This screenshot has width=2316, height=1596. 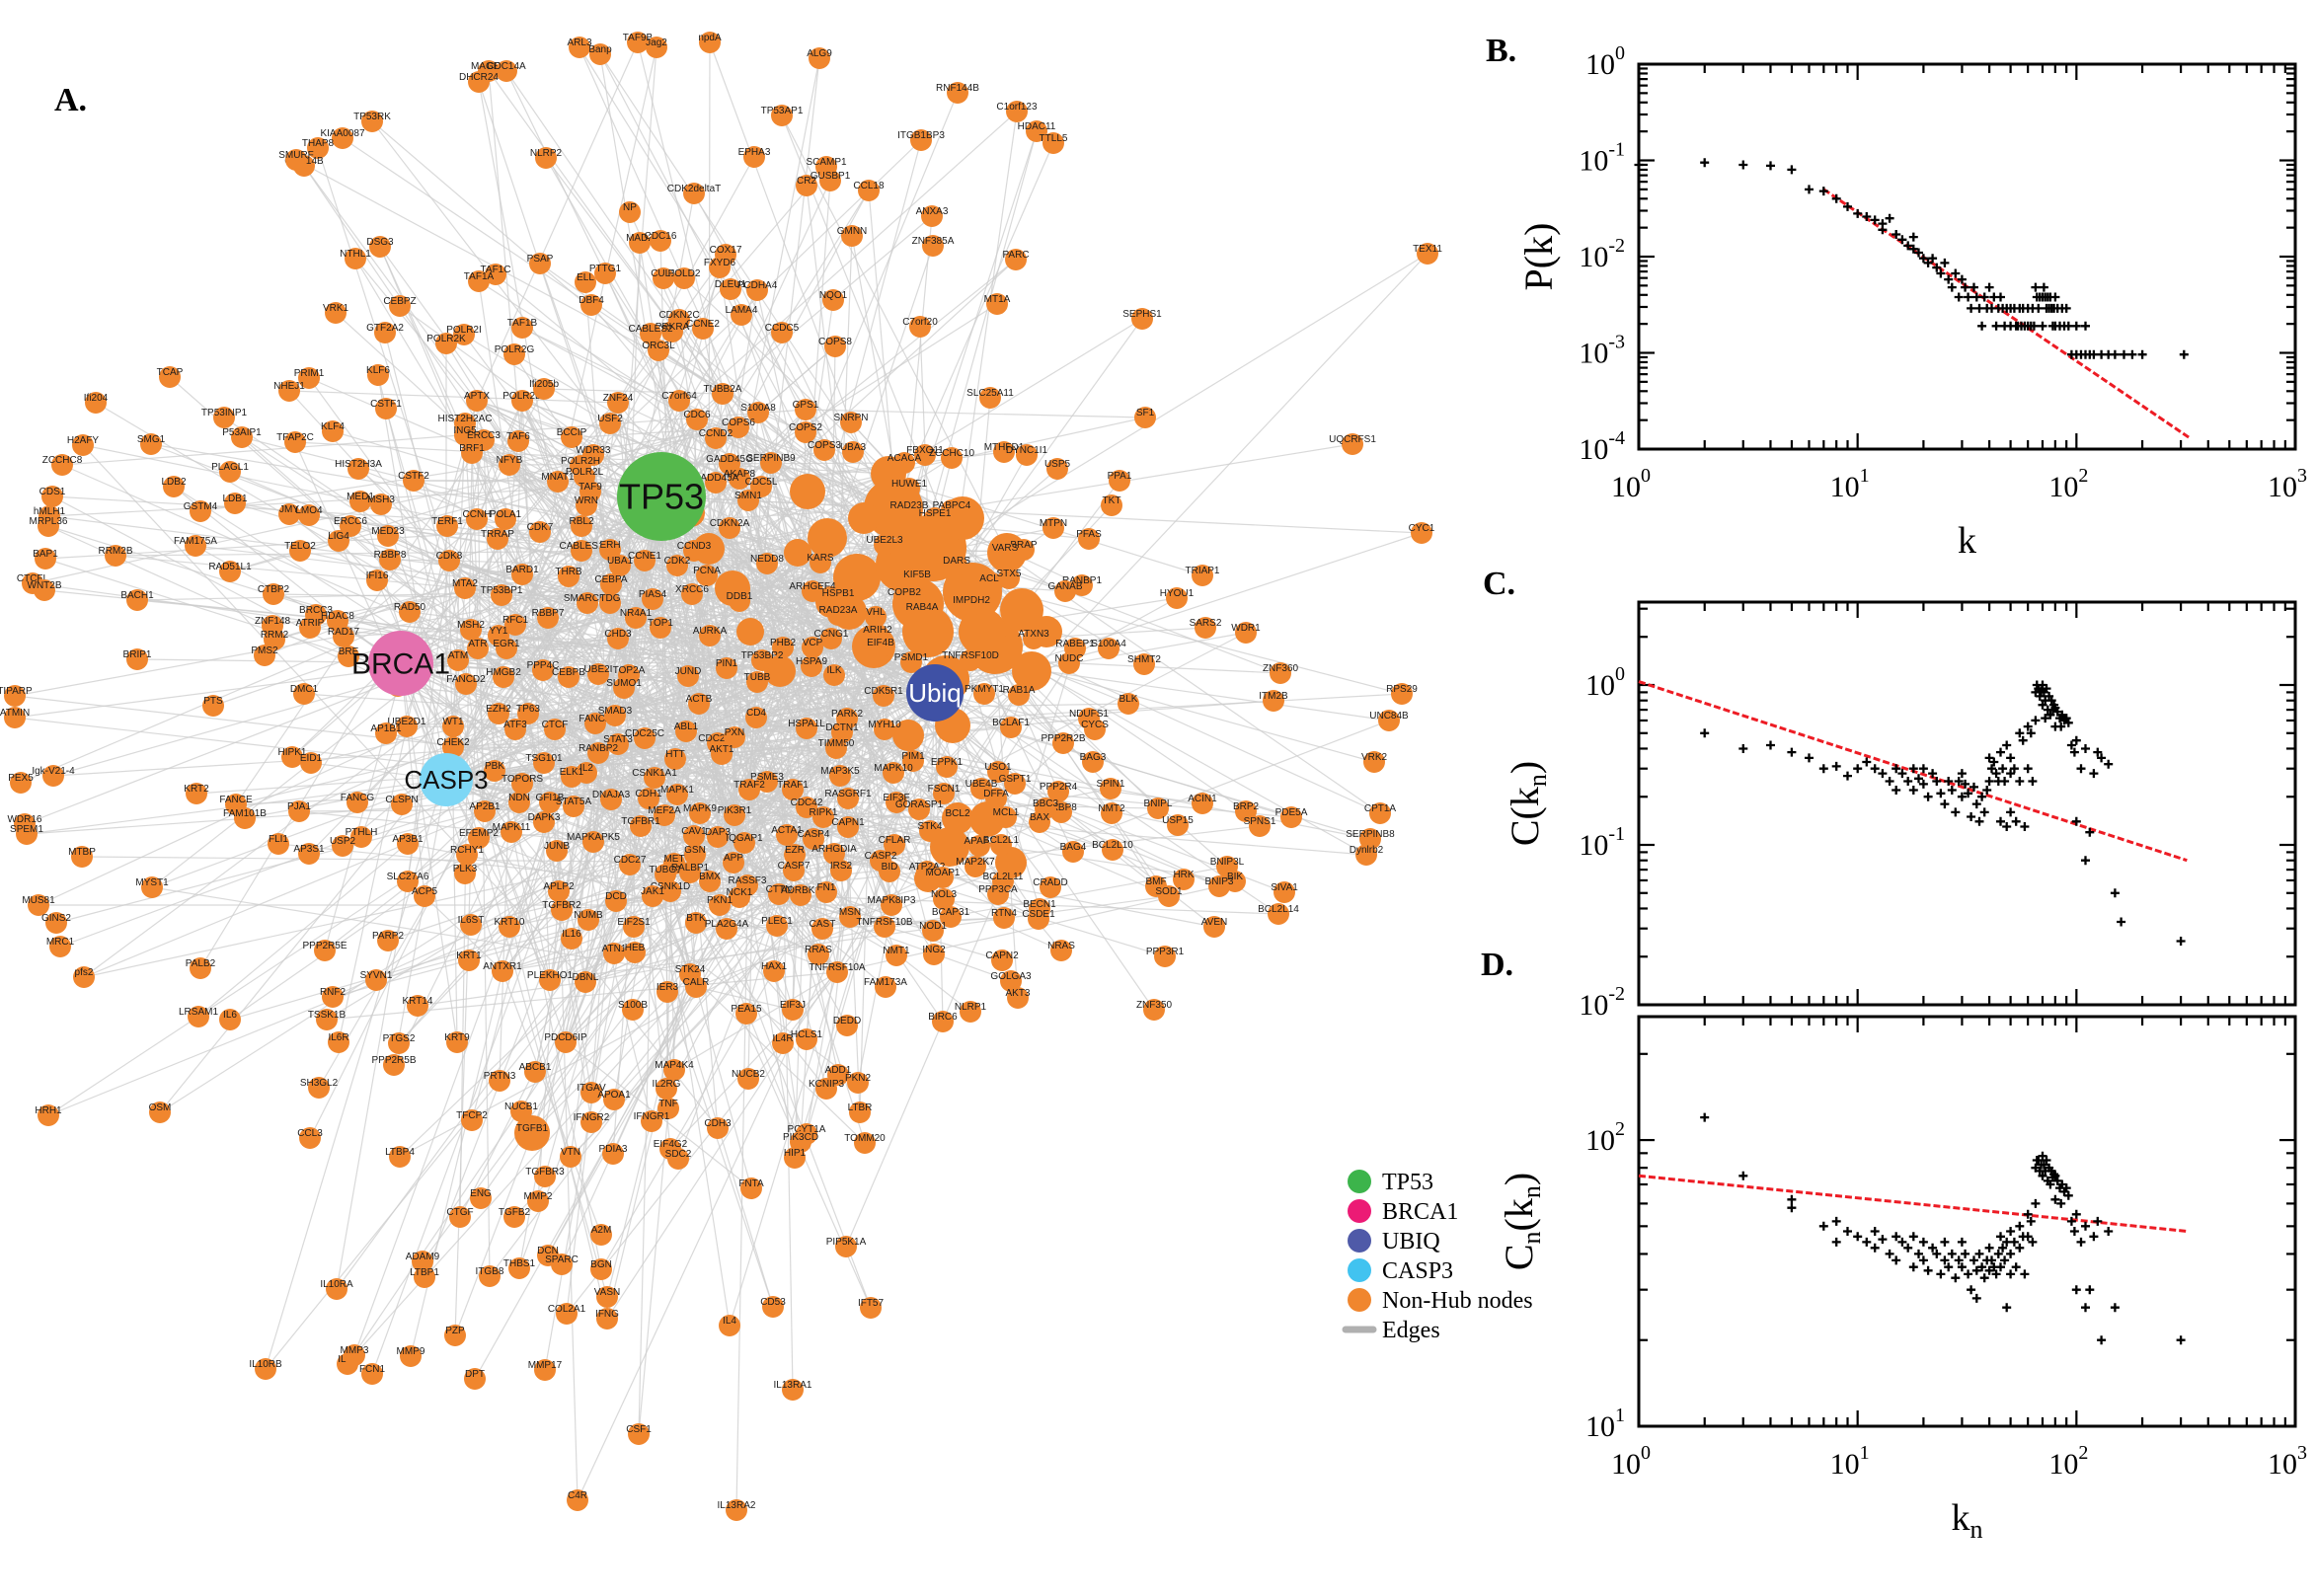 What do you see at coordinates (381, 499) in the screenshot?
I see `network-node-label: MSH3` at bounding box center [381, 499].